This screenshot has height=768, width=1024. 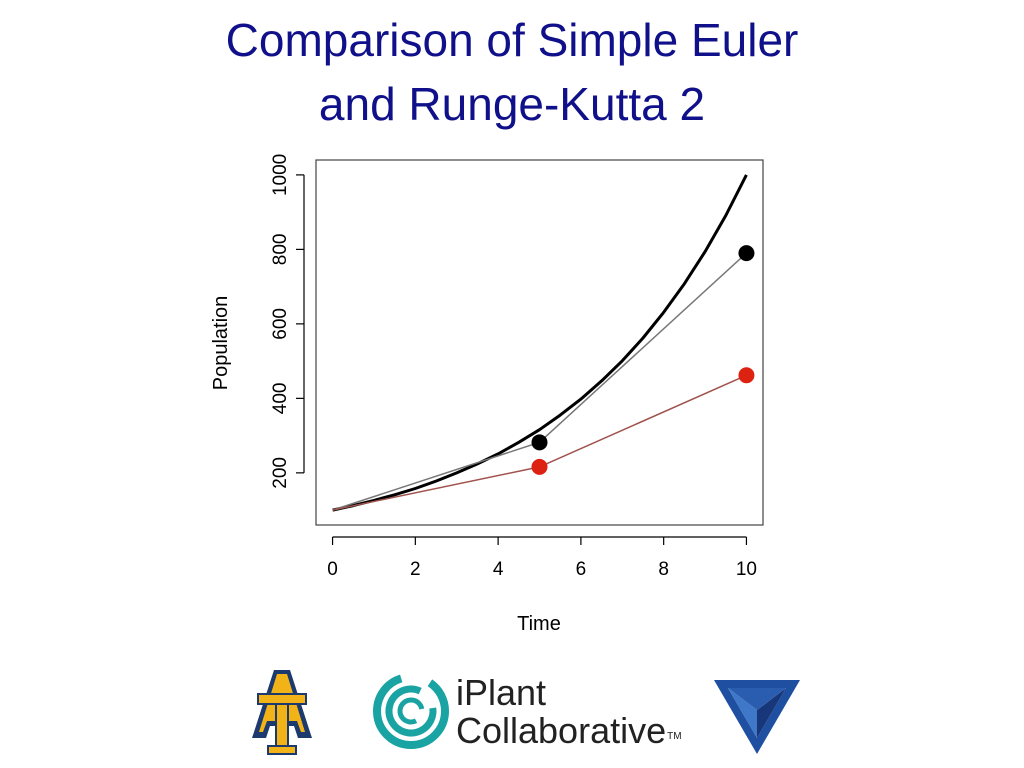 I want to click on y-tick-label: 400, so click(x=280, y=399).